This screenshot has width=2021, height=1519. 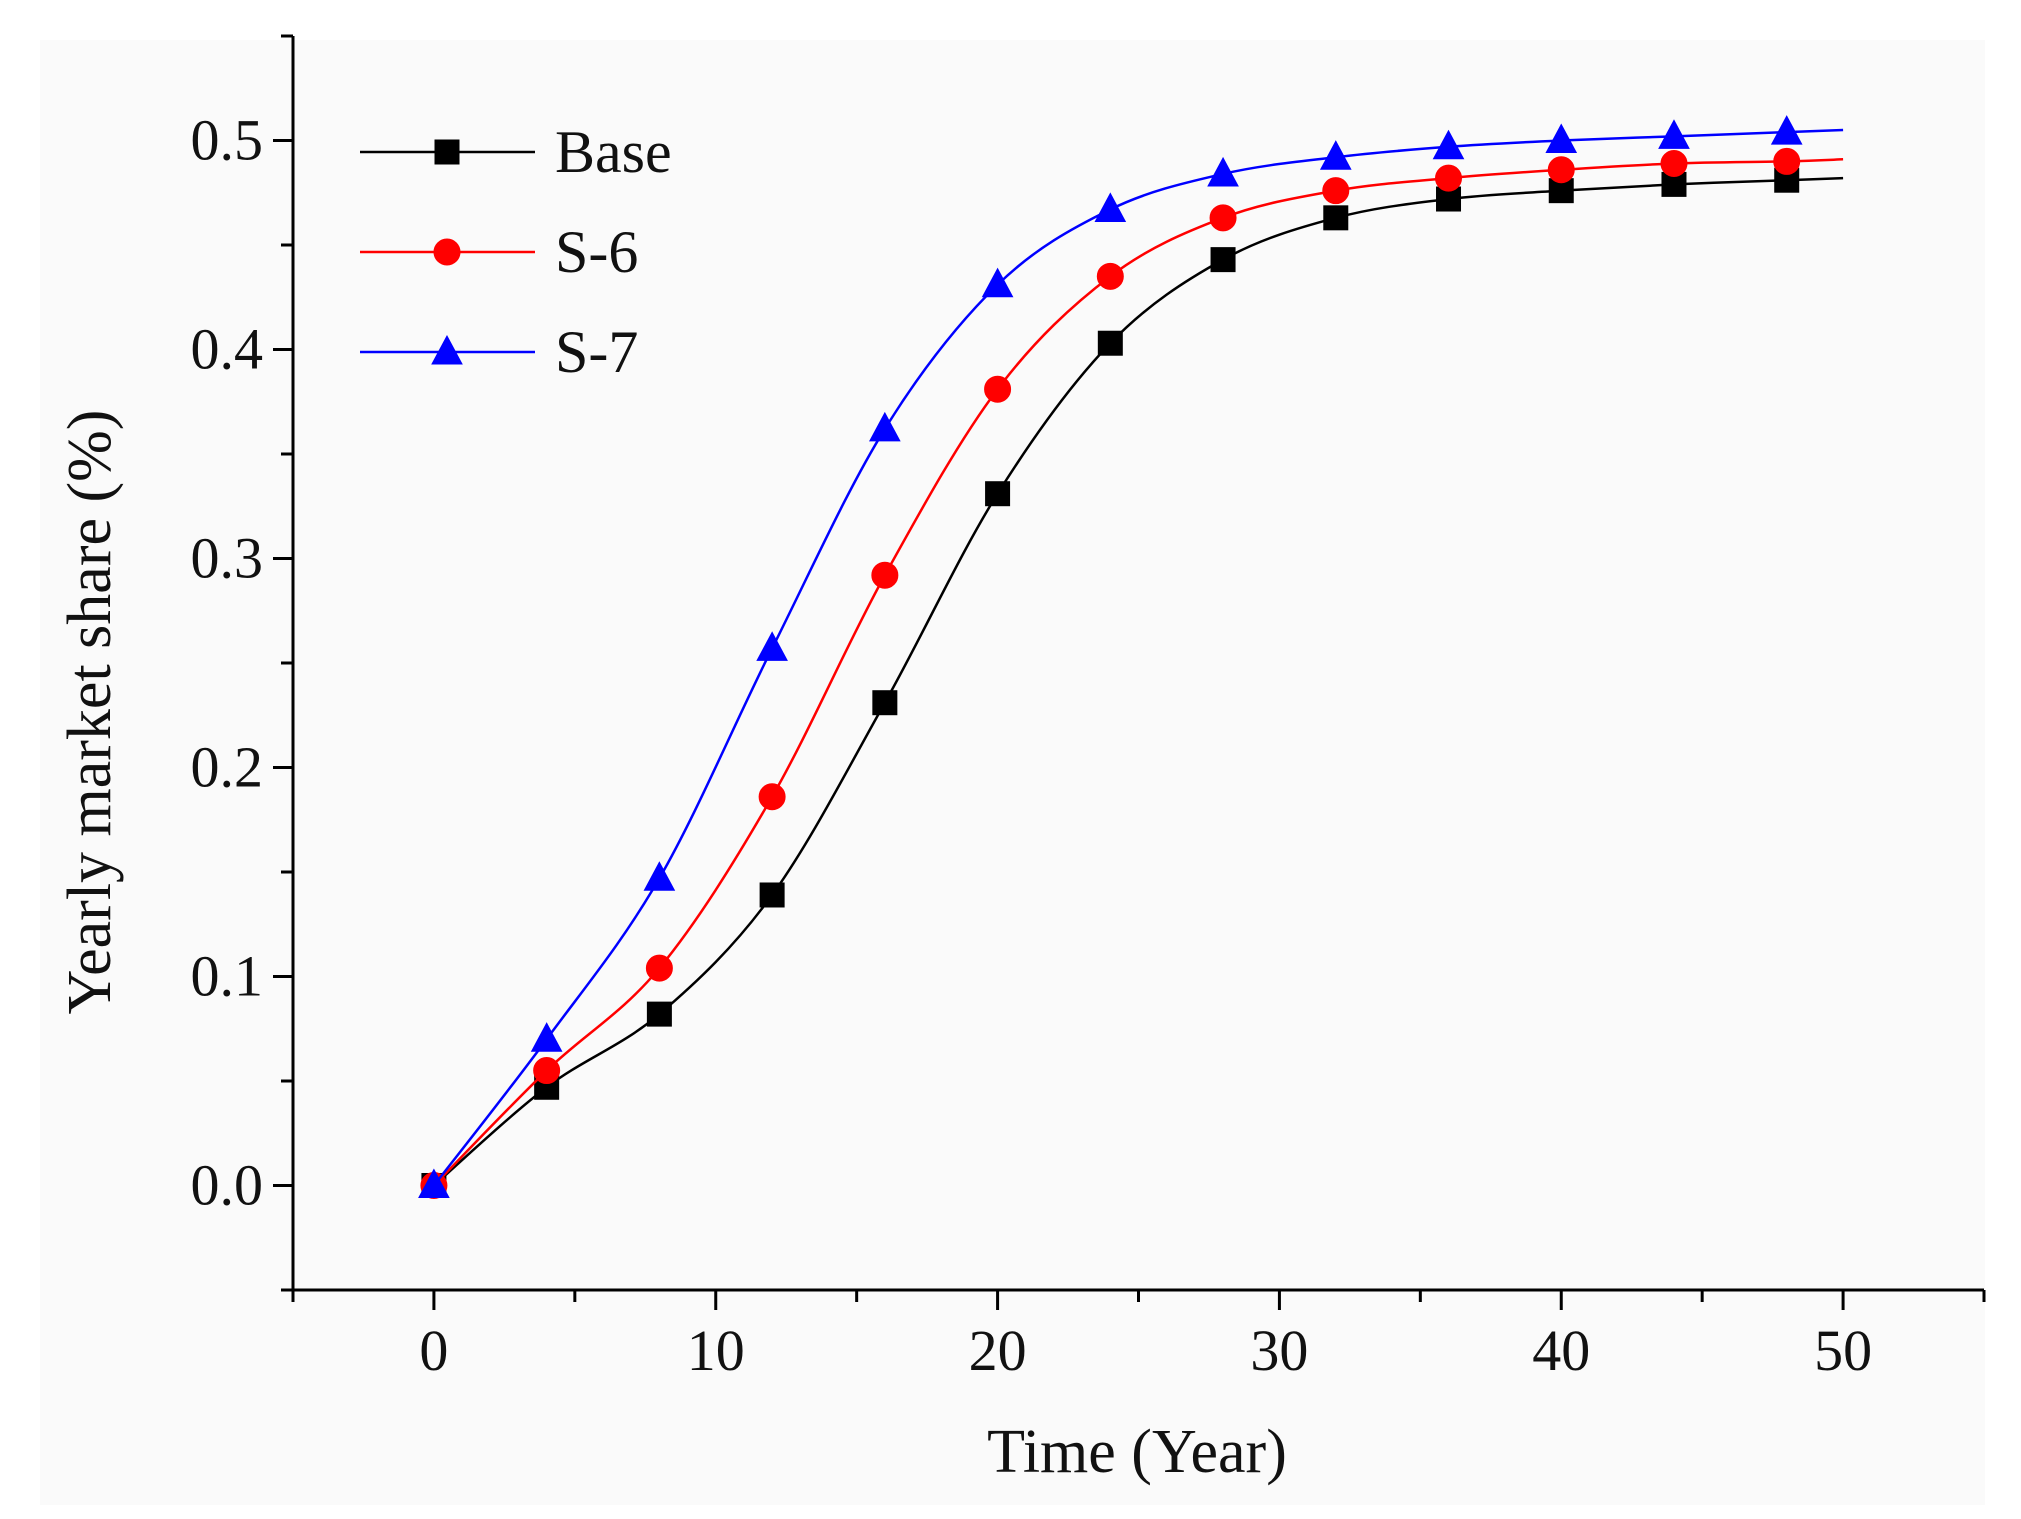 What do you see at coordinates (596, 252) in the screenshot?
I see `legend-label-s-6: S-6` at bounding box center [596, 252].